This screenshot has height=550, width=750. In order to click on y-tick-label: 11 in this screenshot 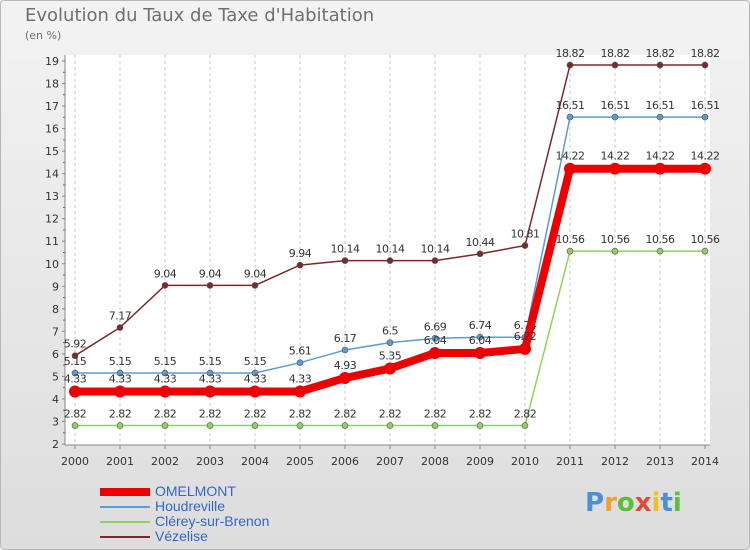, I will do `click(52, 241)`.